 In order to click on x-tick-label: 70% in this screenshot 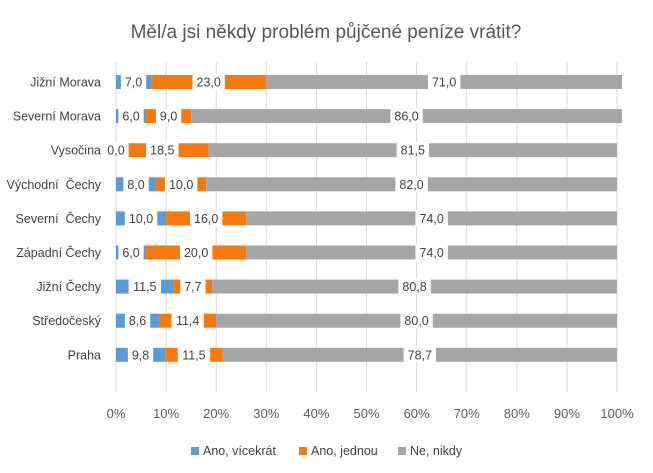, I will do `click(467, 413)`.